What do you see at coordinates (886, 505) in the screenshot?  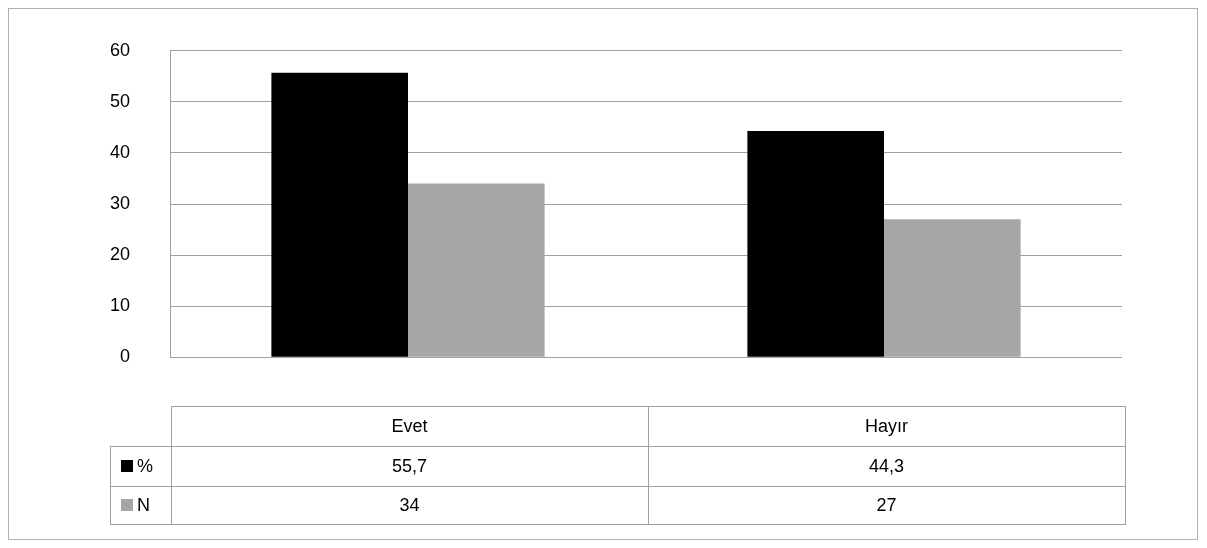 I see `data-label: 27` at bounding box center [886, 505].